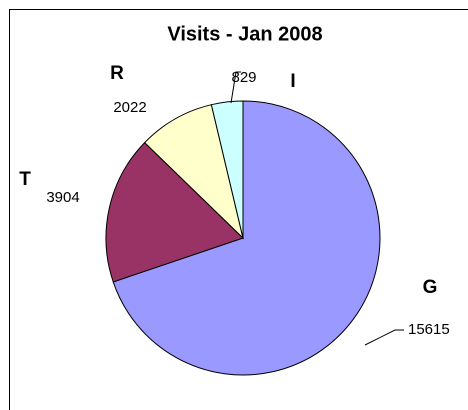 The height and width of the screenshot is (410, 468). What do you see at coordinates (292, 81) in the screenshot?
I see `category-label: I` at bounding box center [292, 81].